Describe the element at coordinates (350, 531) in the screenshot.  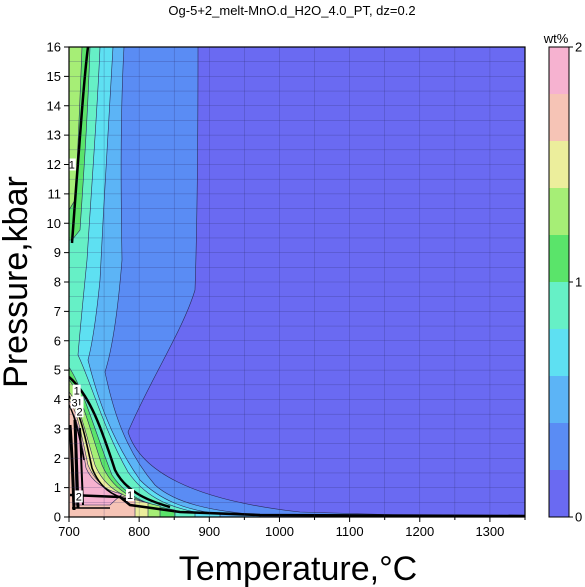
I see `x-tick-label: 1100` at that location.